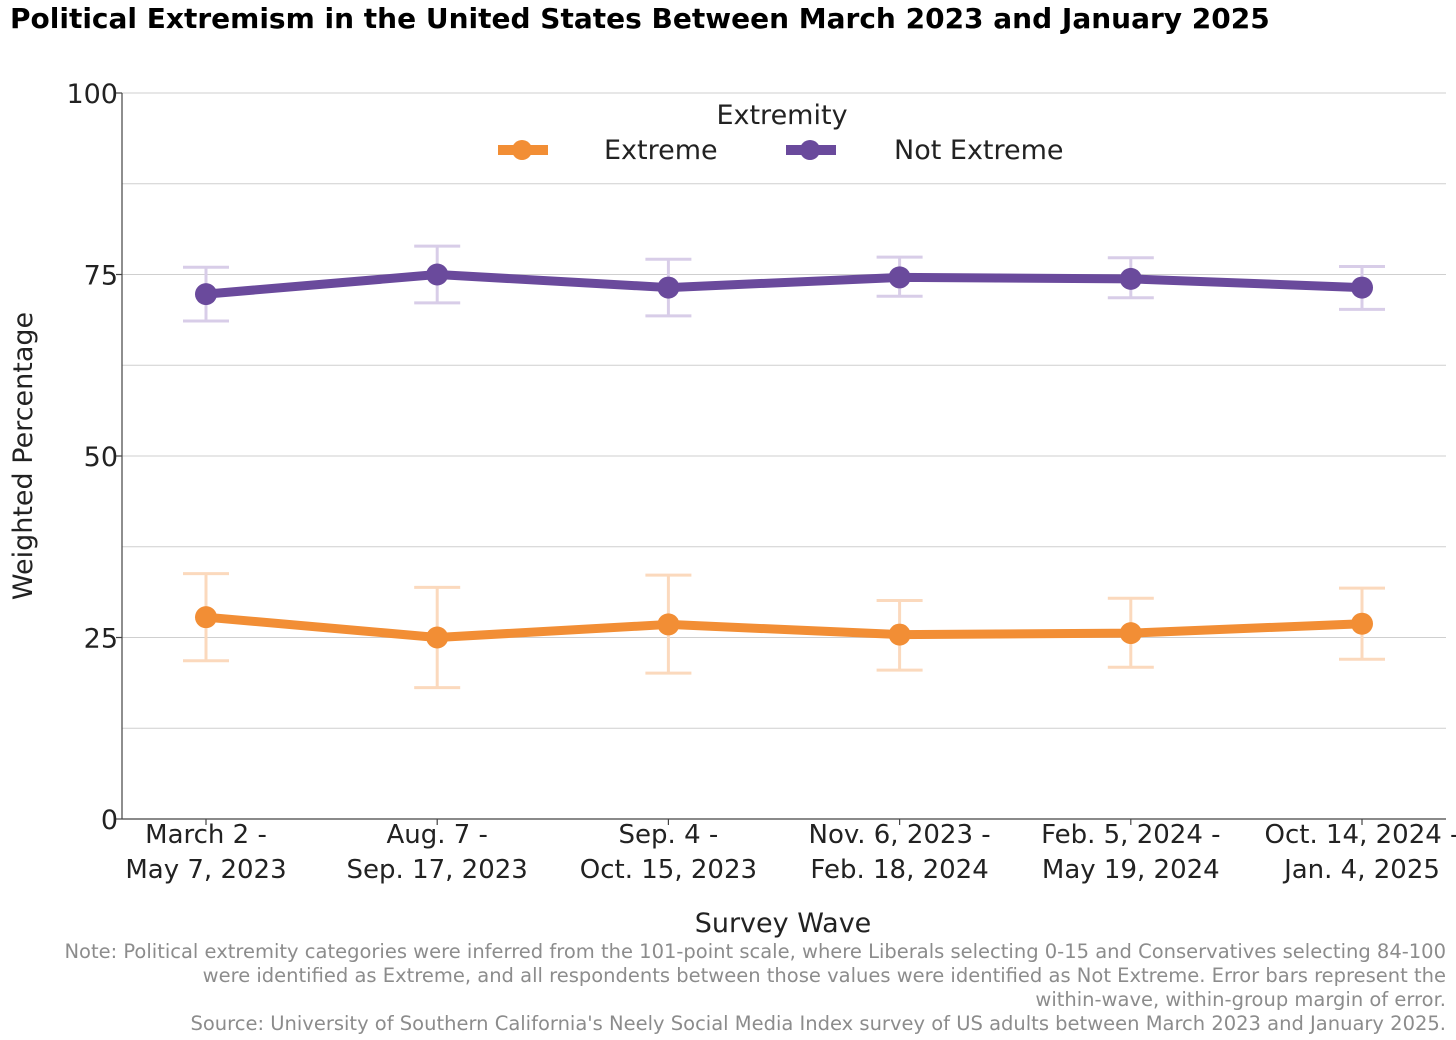  I want to click on x-tick-label: Nov. 6, 2023 -Feb. 18, 2024, so click(900, 852).